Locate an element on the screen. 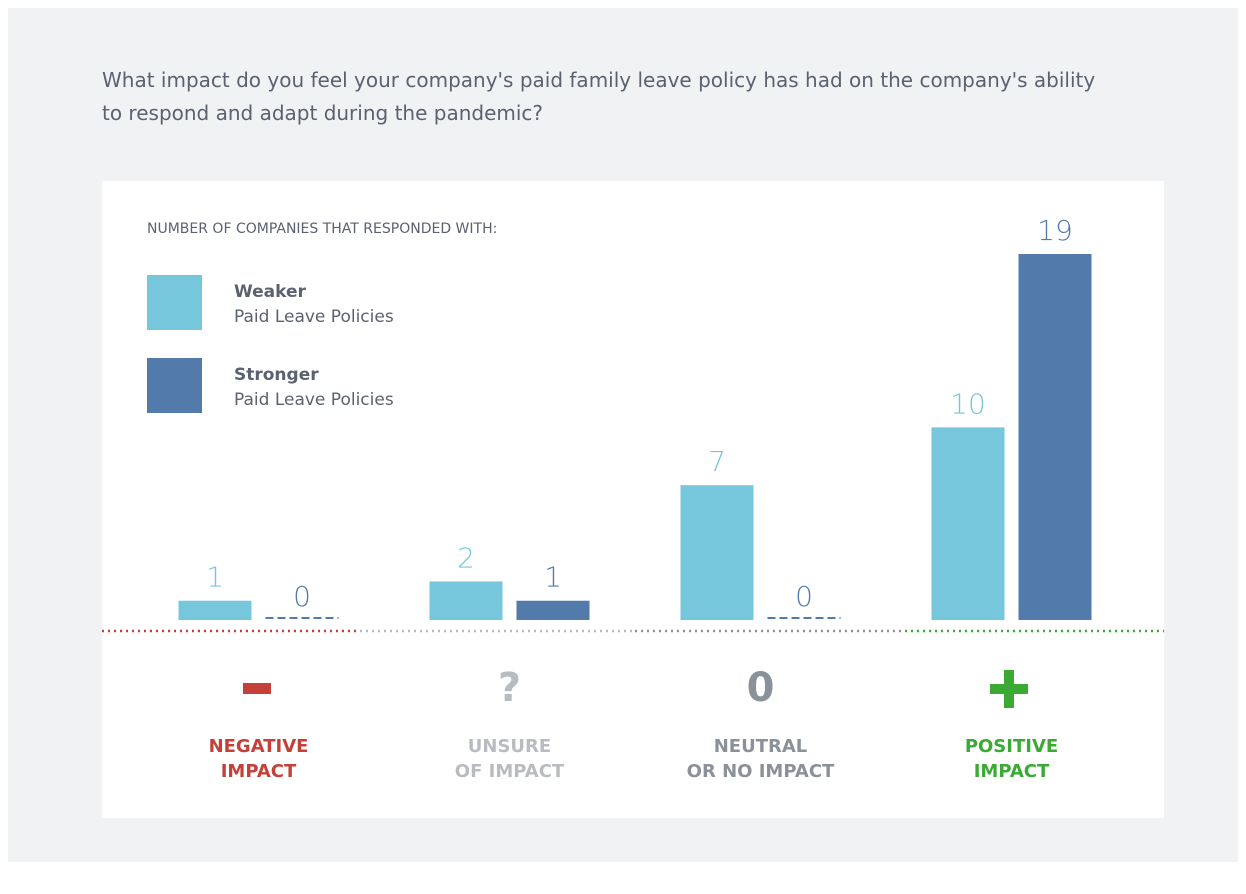  subtitle: NUMBER OF COMPANIES THAT RESPONDED WITH: is located at coordinates (322, 229).